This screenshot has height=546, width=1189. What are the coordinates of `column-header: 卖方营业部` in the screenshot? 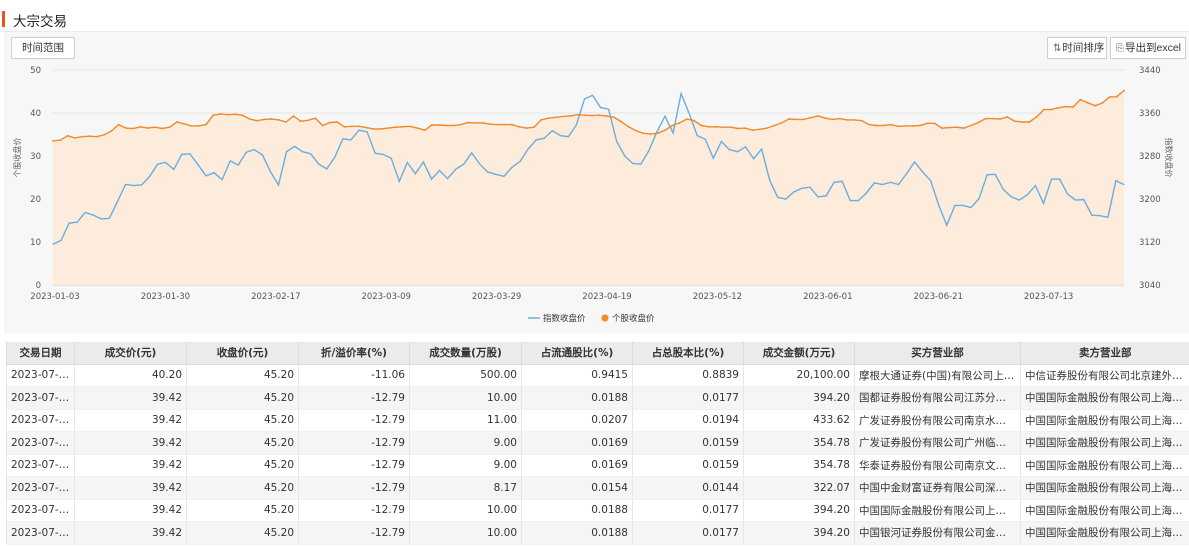 It's located at (1104, 353).